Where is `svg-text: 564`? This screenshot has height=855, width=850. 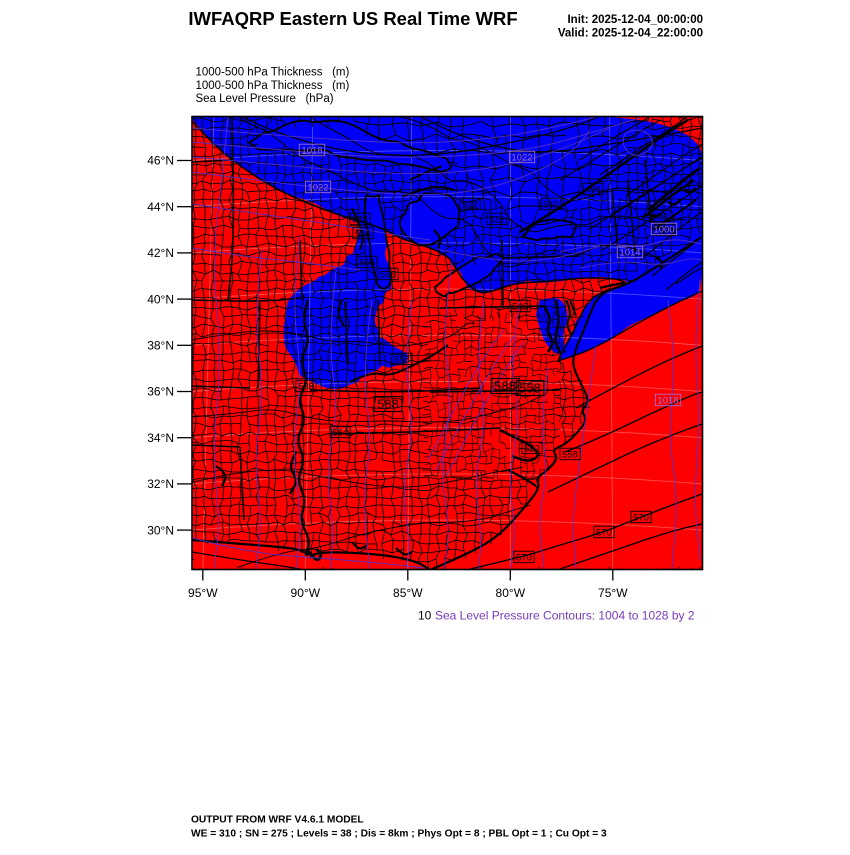
svg-text: 564 is located at coordinates (340, 432).